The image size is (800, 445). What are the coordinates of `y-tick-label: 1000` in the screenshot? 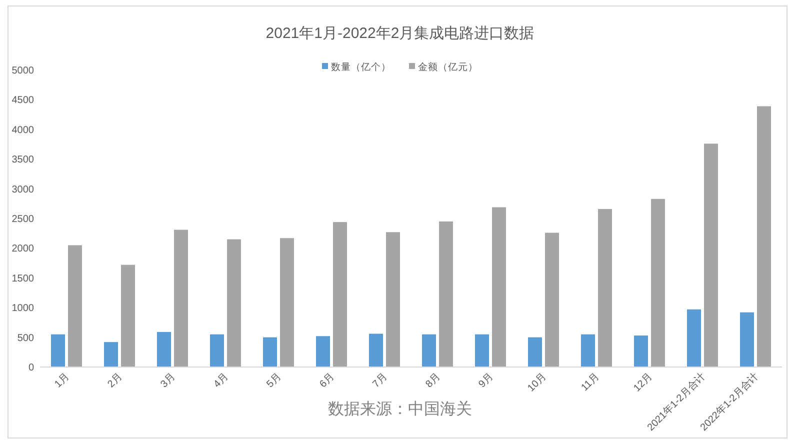 It's located at (23, 308).